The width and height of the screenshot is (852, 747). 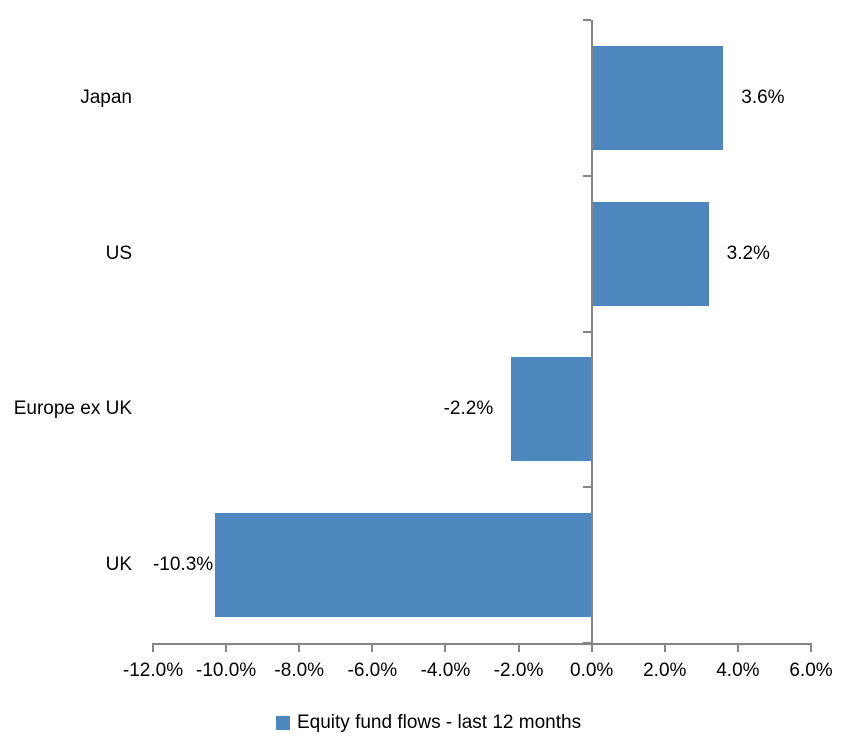 I want to click on x-tick-label: -2.0%, so click(x=518, y=670).